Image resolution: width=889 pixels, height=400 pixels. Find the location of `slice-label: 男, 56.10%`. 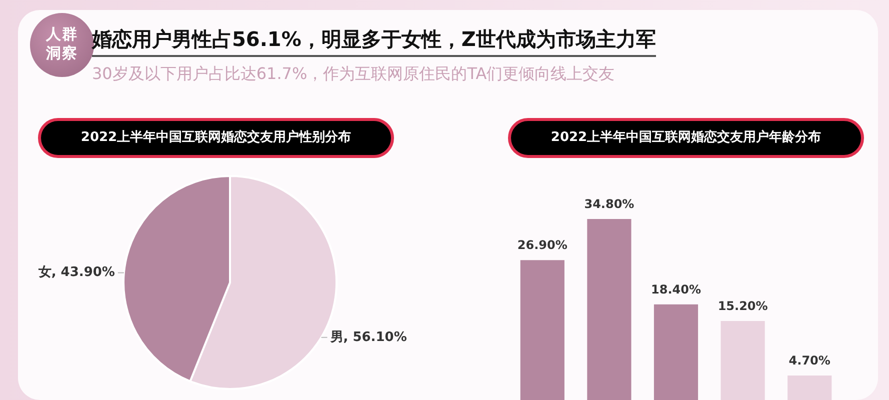

slice-label: 男, 56.10% is located at coordinates (368, 337).